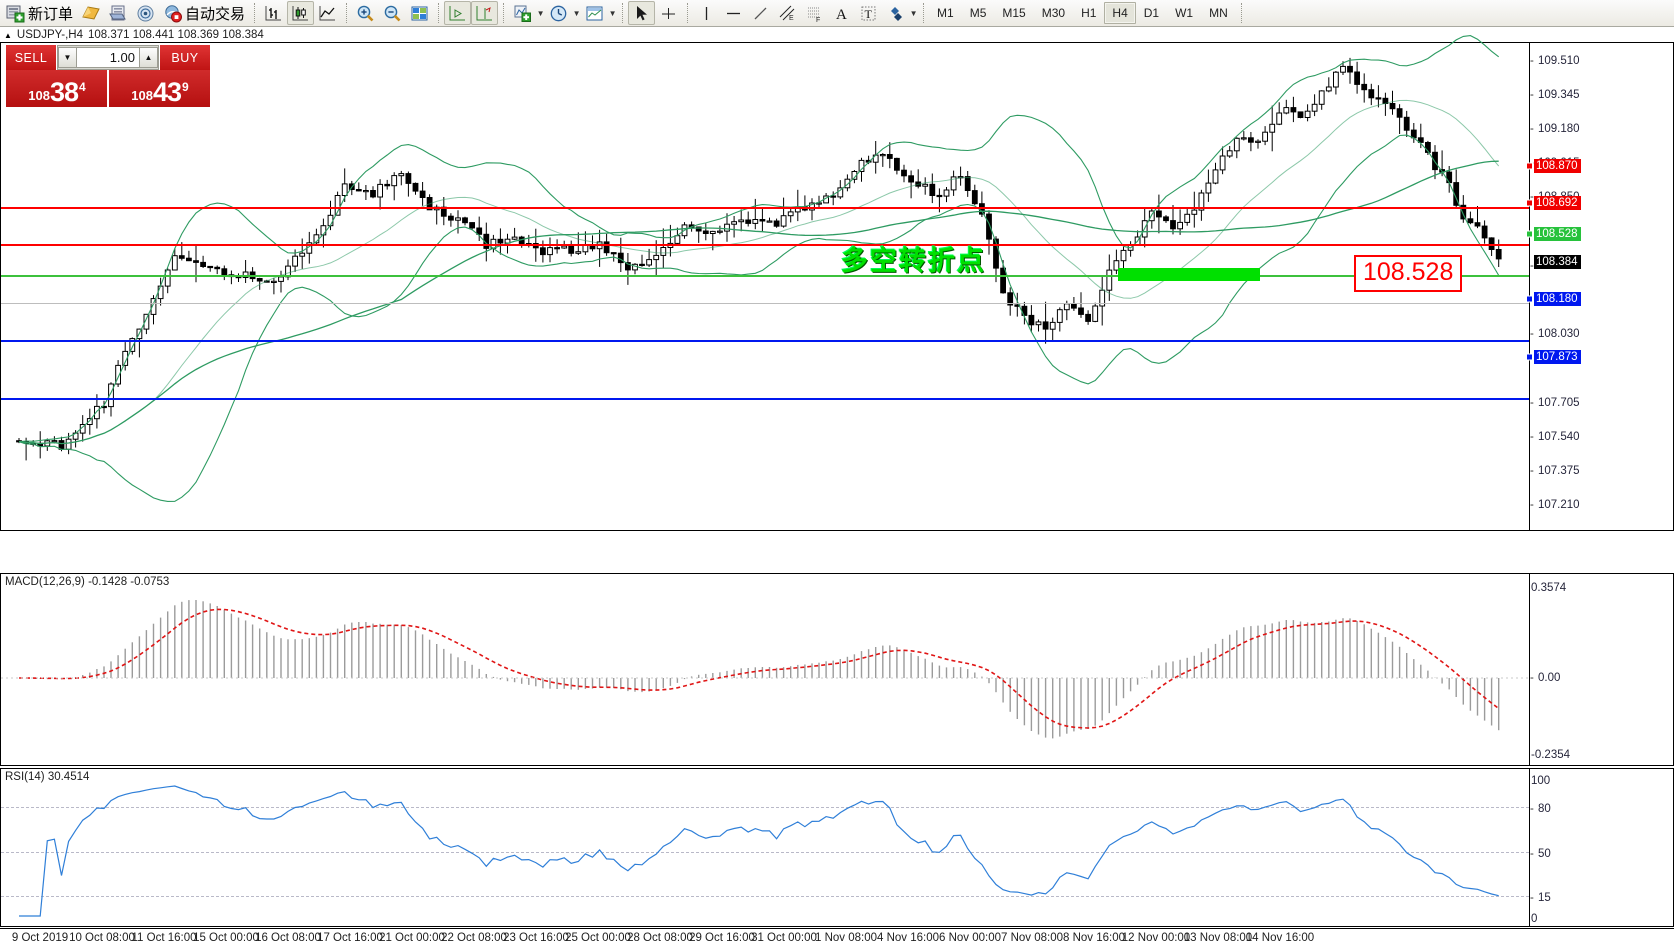  I want to click on time-axis-label: 13 Nov 08:00, so click(1218, 938).